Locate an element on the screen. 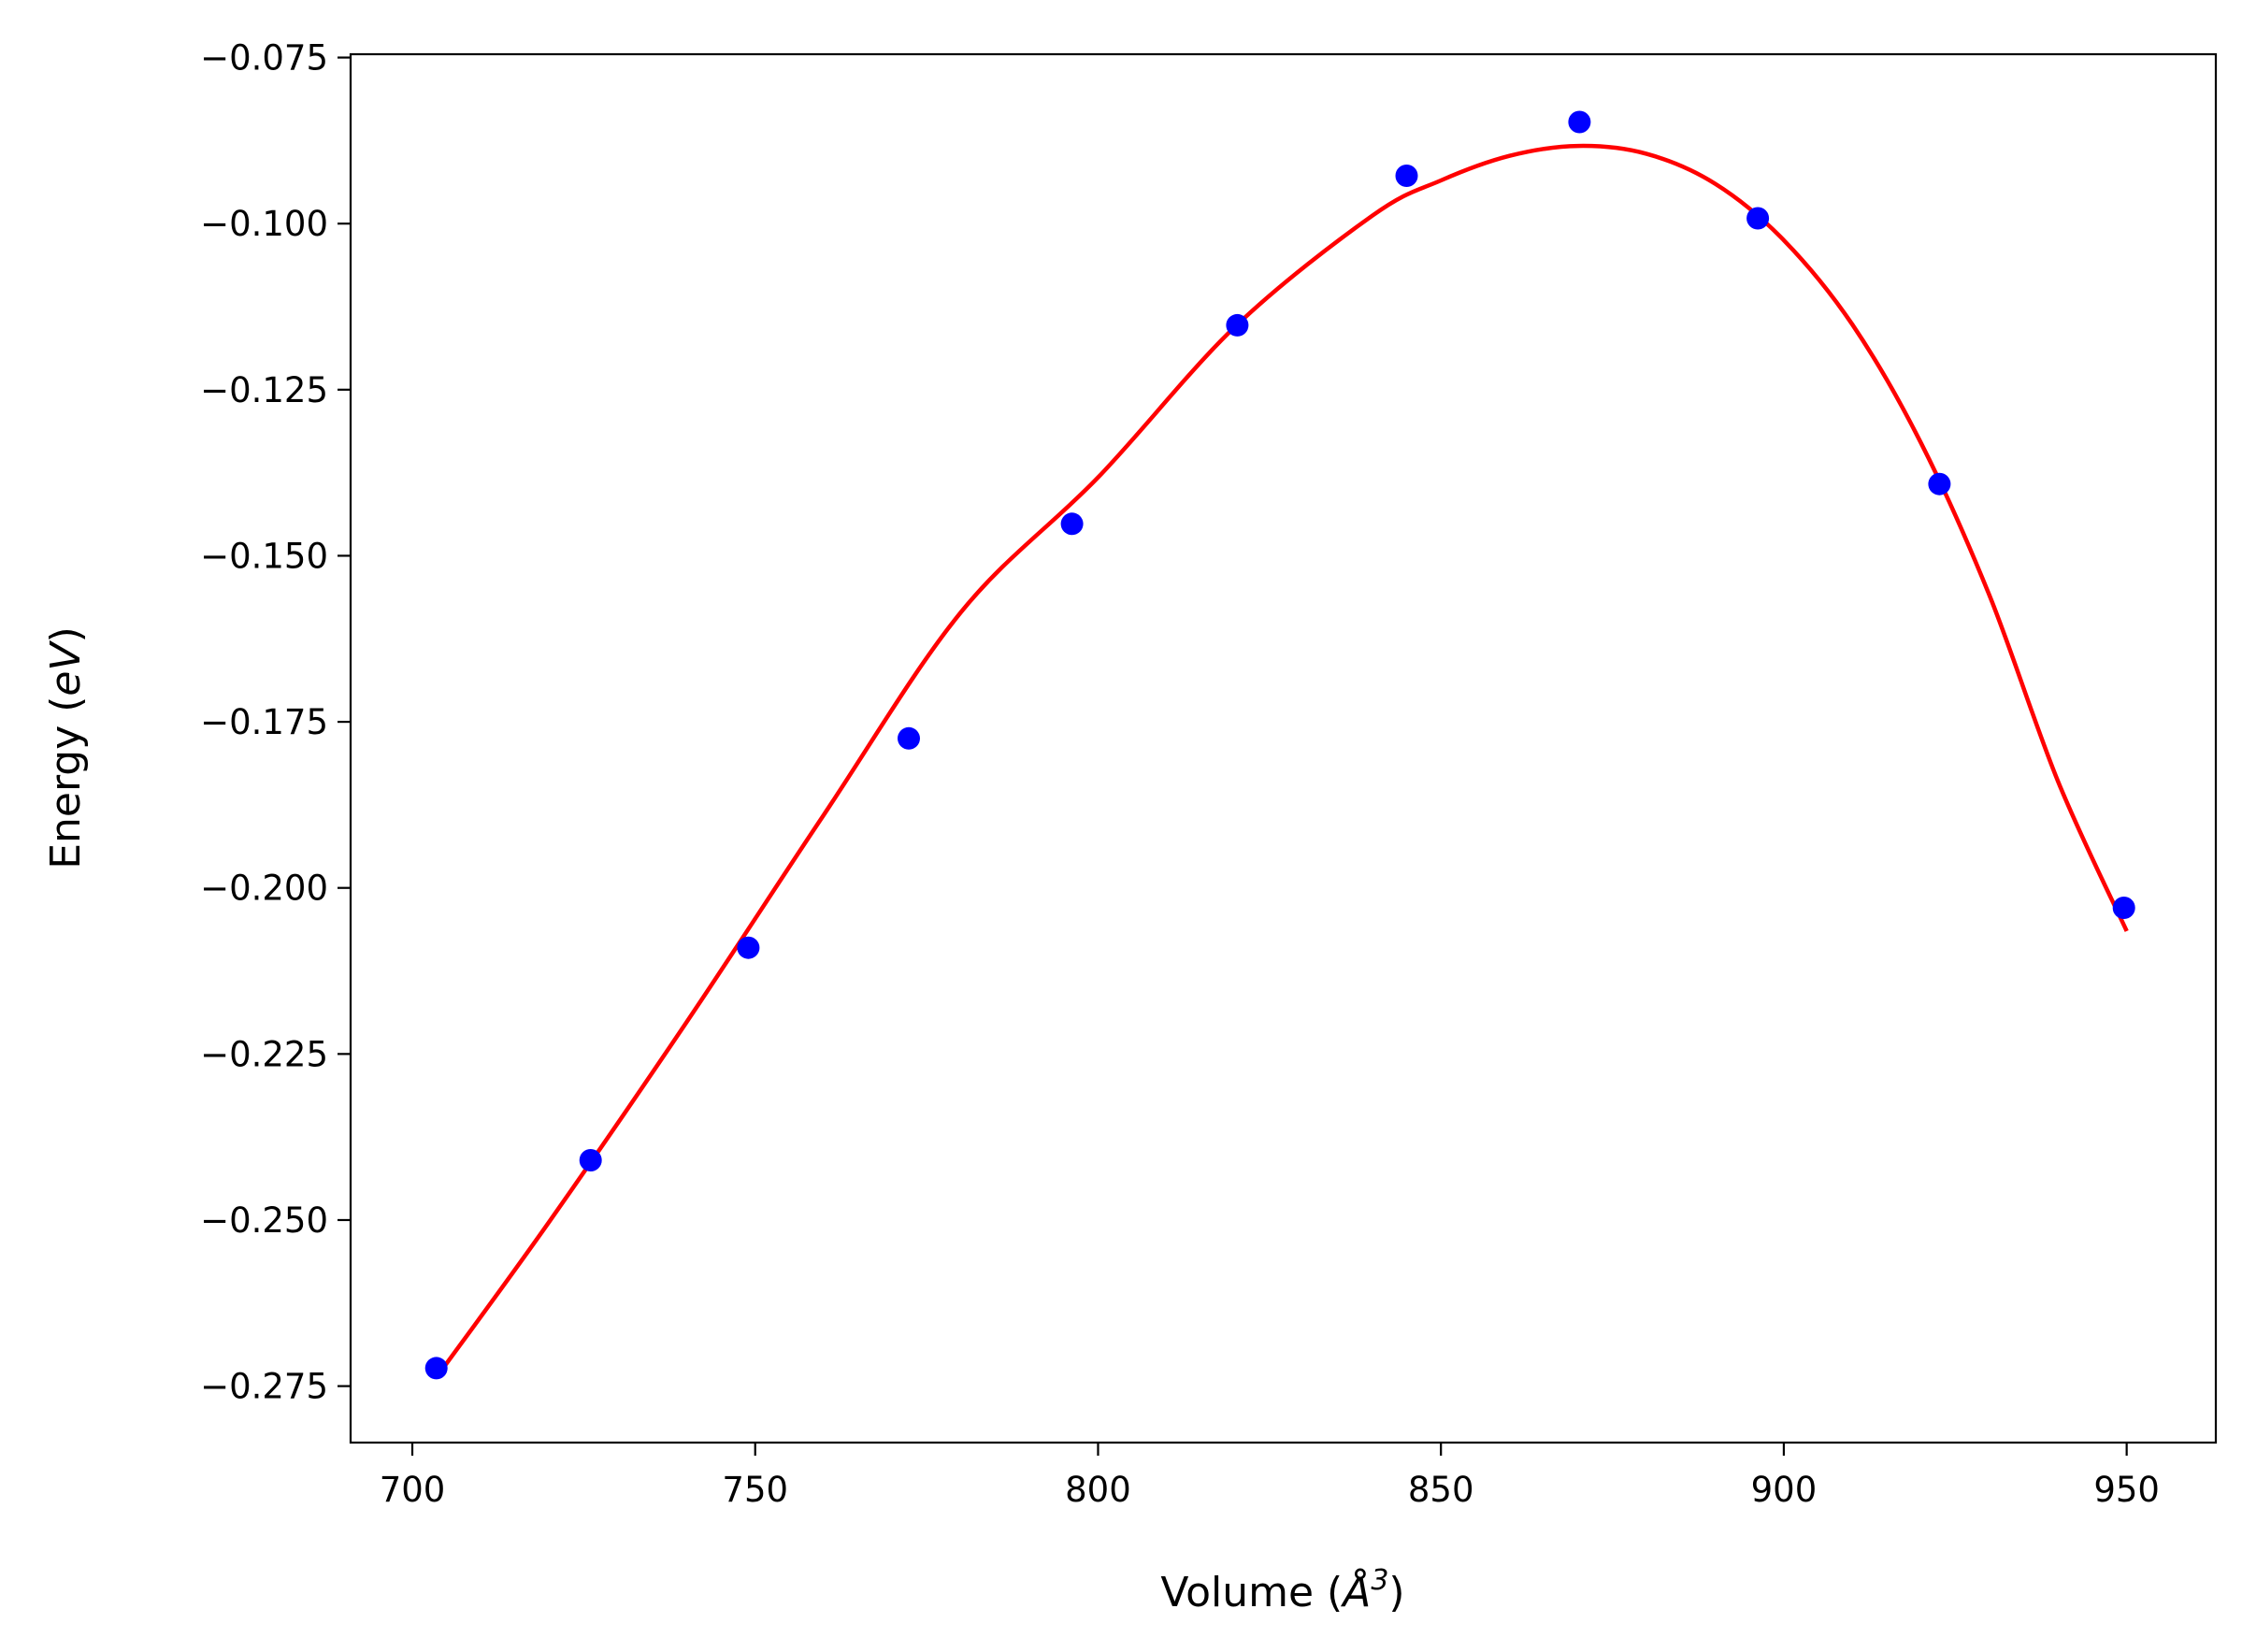 Image resolution: width=2242 pixels, height=1652 pixels. x-axis-label: Volume (Å3) is located at coordinates (1282, 1590).